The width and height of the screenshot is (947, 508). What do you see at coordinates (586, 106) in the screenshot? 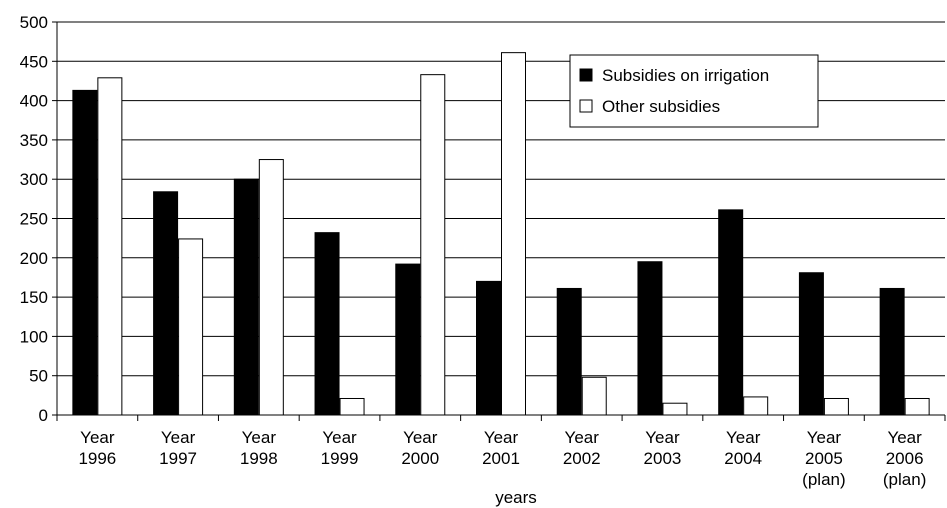
I see `legend-swatch-other` at bounding box center [586, 106].